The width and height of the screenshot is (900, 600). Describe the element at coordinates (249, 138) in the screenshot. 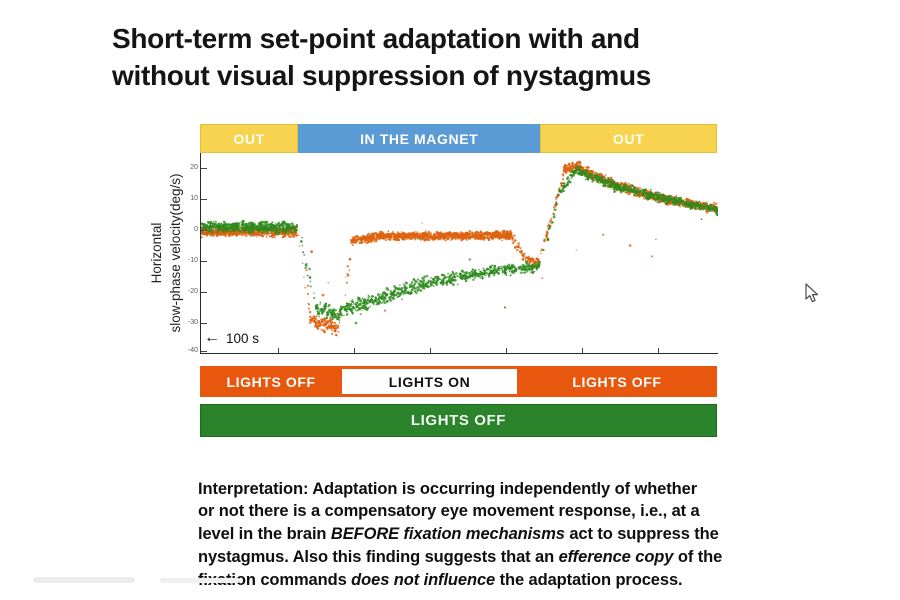

I see `magnet-bar-segment-0-out: OUT` at that location.